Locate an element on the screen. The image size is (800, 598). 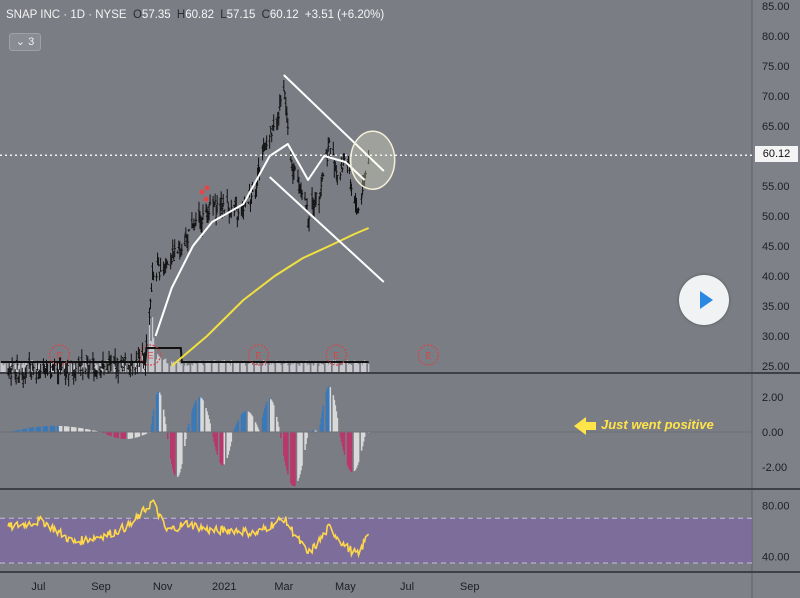
symbol-title: SNAP INC · 1D · NYSE is located at coordinates (66, 15).